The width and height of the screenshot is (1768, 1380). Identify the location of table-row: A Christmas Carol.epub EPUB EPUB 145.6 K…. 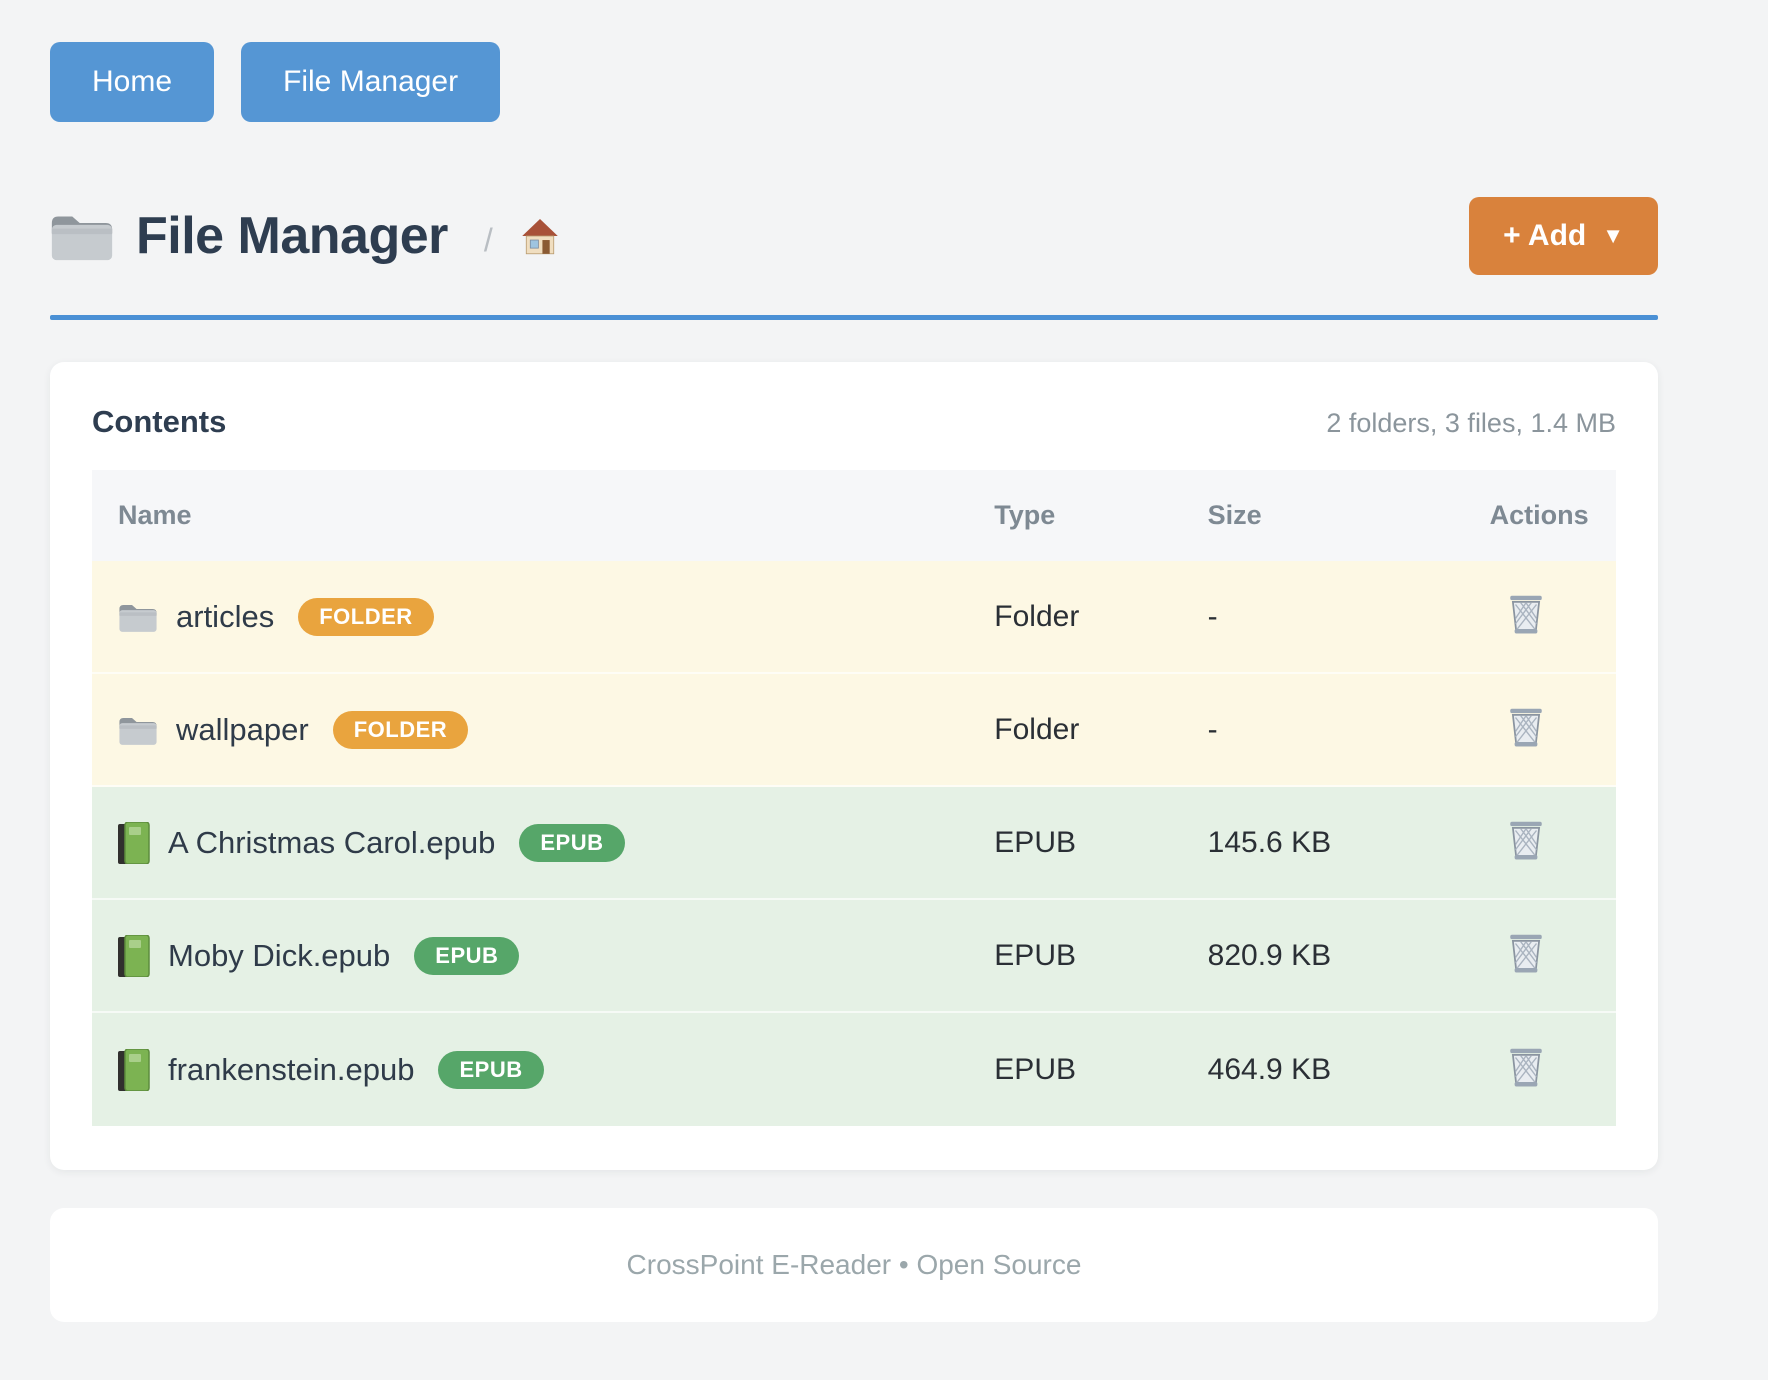
(854, 843).